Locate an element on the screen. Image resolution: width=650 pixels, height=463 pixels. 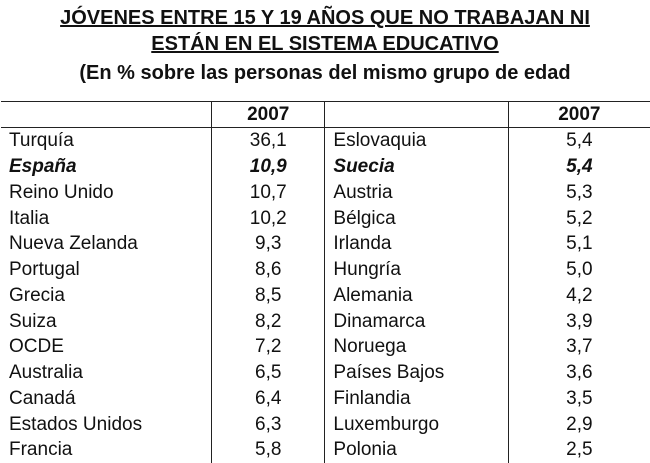
country-right: Suecia is located at coordinates (416, 166).